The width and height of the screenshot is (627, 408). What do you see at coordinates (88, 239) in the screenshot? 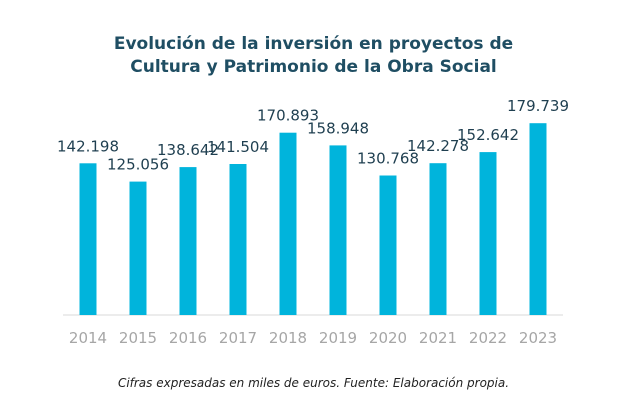
I see `bar-2014` at bounding box center [88, 239].